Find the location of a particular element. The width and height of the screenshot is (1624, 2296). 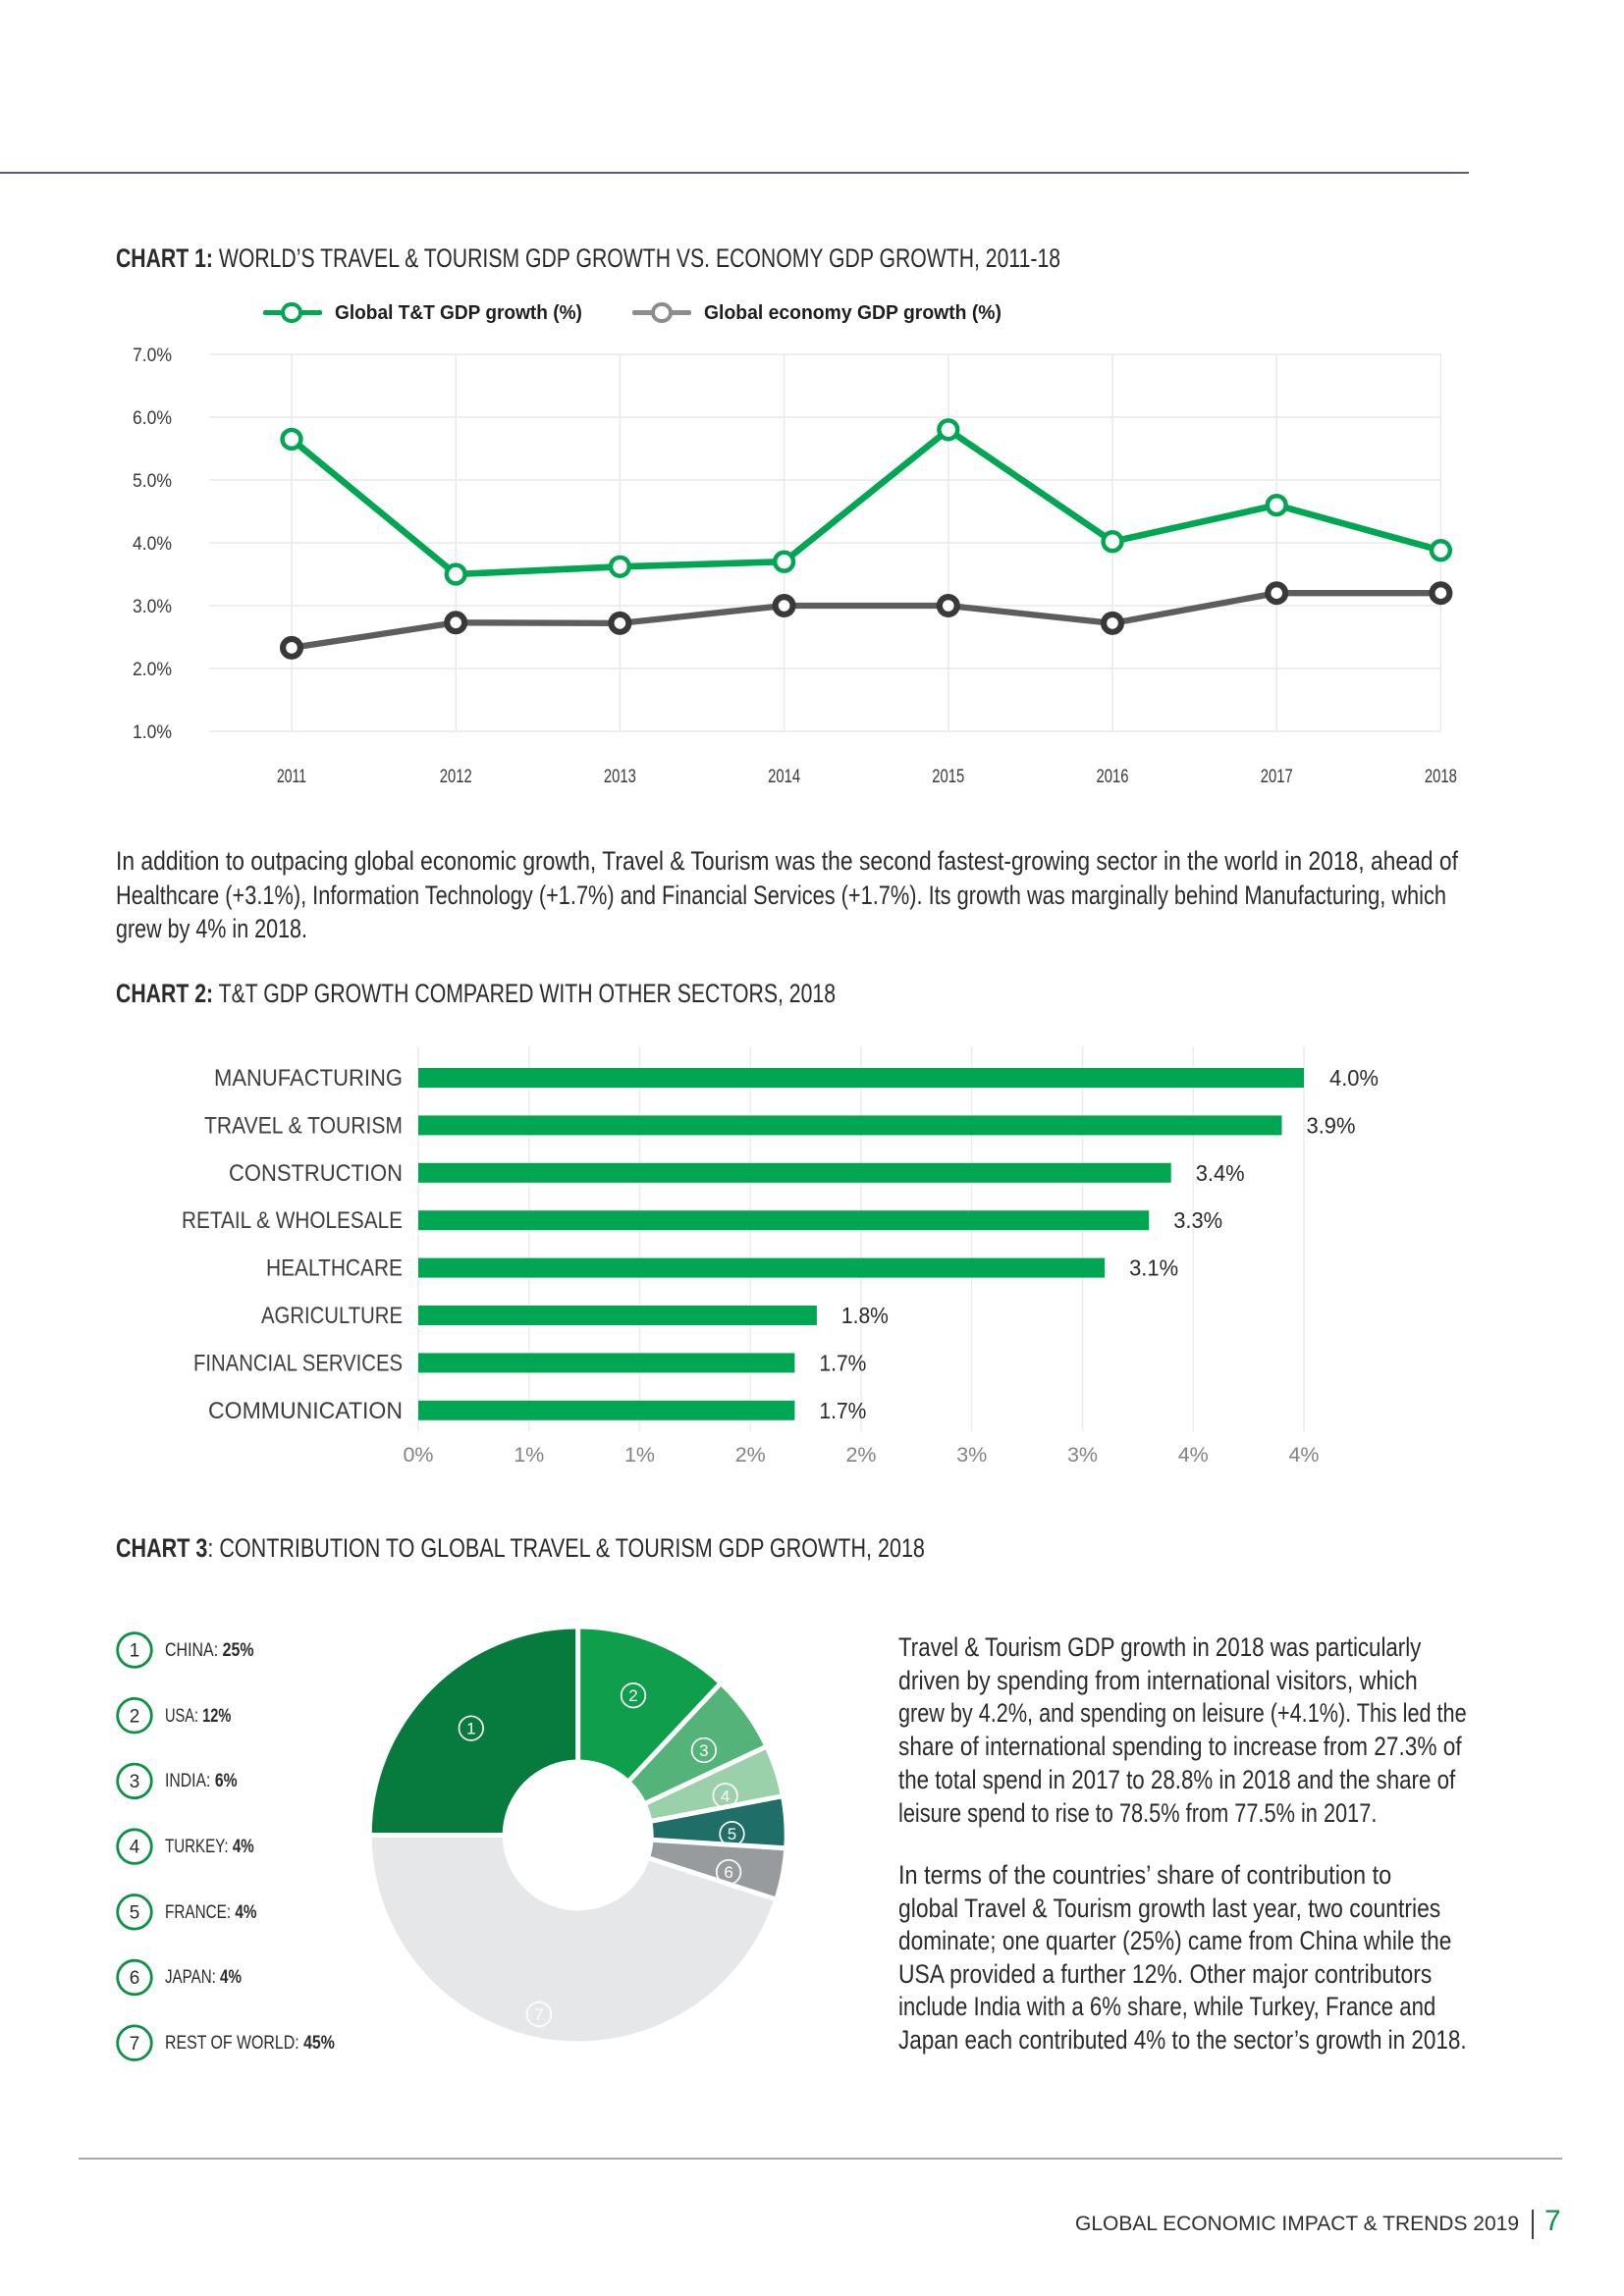

svg-text: RETAIL & WHOLESALE is located at coordinates (292, 1220).